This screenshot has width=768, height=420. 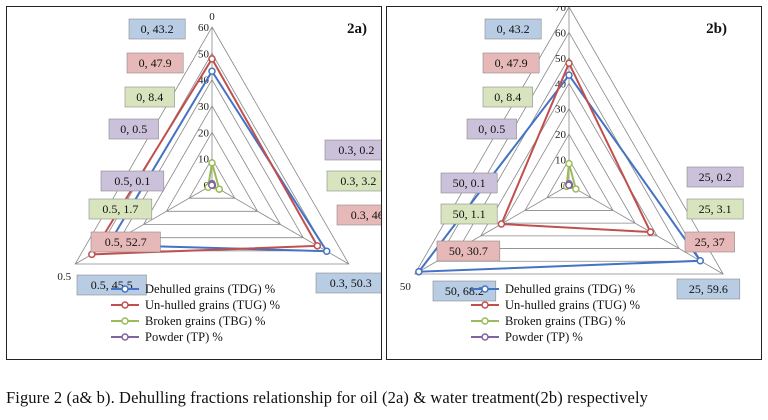 I want to click on axis-label: 50, so click(x=406, y=287).